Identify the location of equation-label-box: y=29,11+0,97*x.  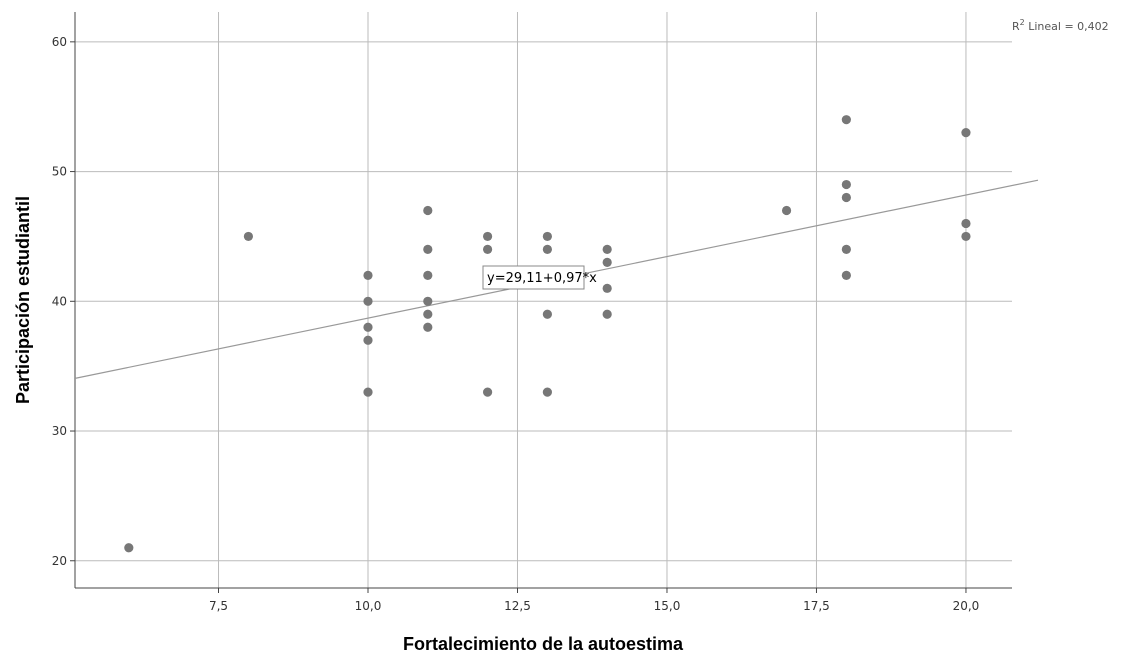
(539, 277).